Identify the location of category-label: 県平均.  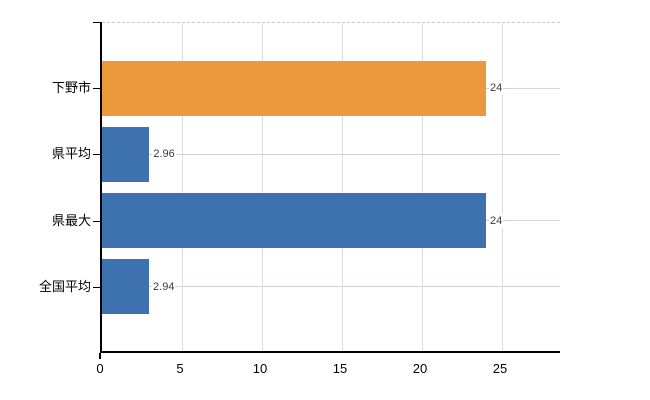
(71, 154).